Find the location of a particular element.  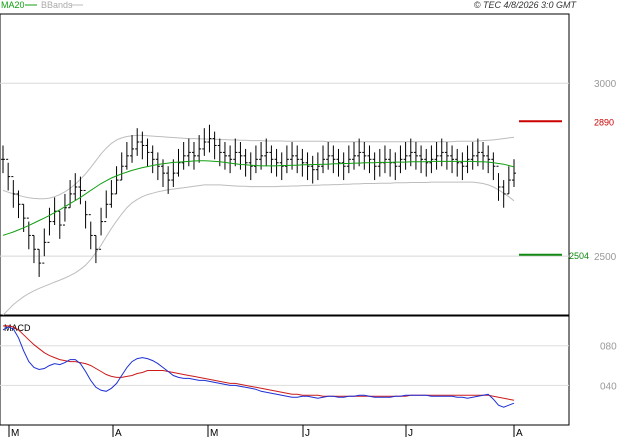

chart-header: MA20 BBands © TEC 4/8/2026 3:0 GMT is located at coordinates (289, 5).